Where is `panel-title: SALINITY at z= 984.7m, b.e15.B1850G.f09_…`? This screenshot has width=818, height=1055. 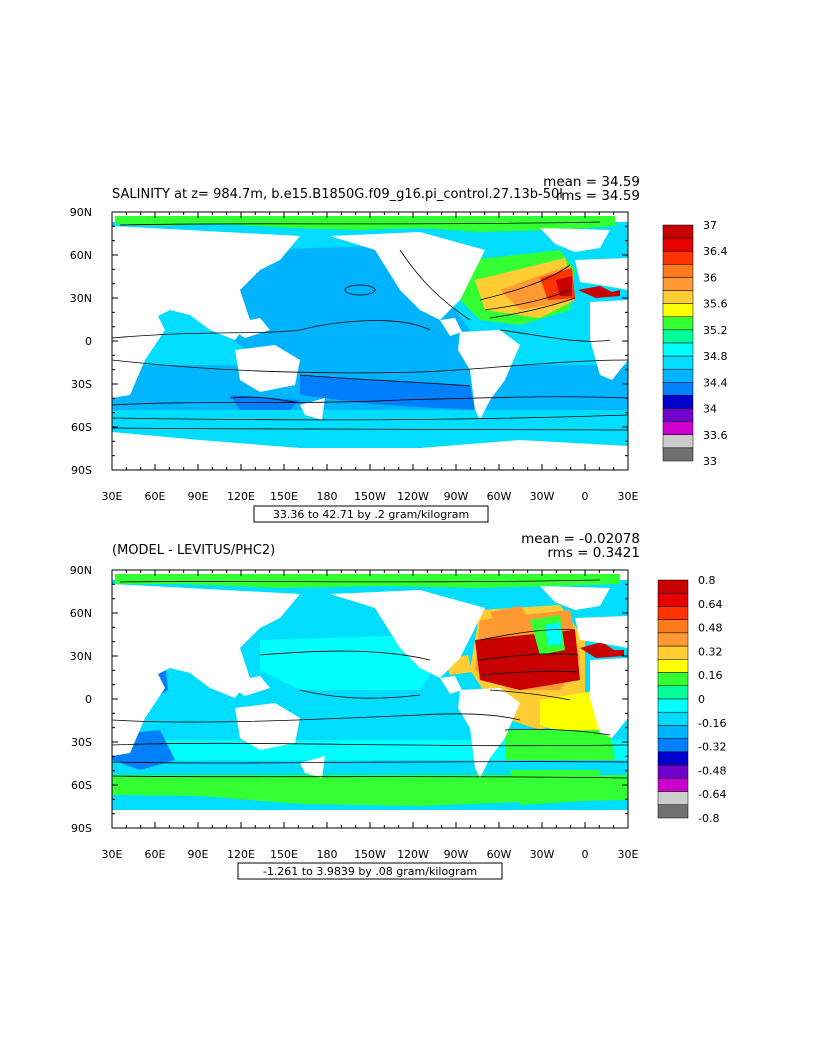
panel-title: SALINITY at z= 984.7m, b.e15.B1850G.f09_… is located at coordinates (337, 194).